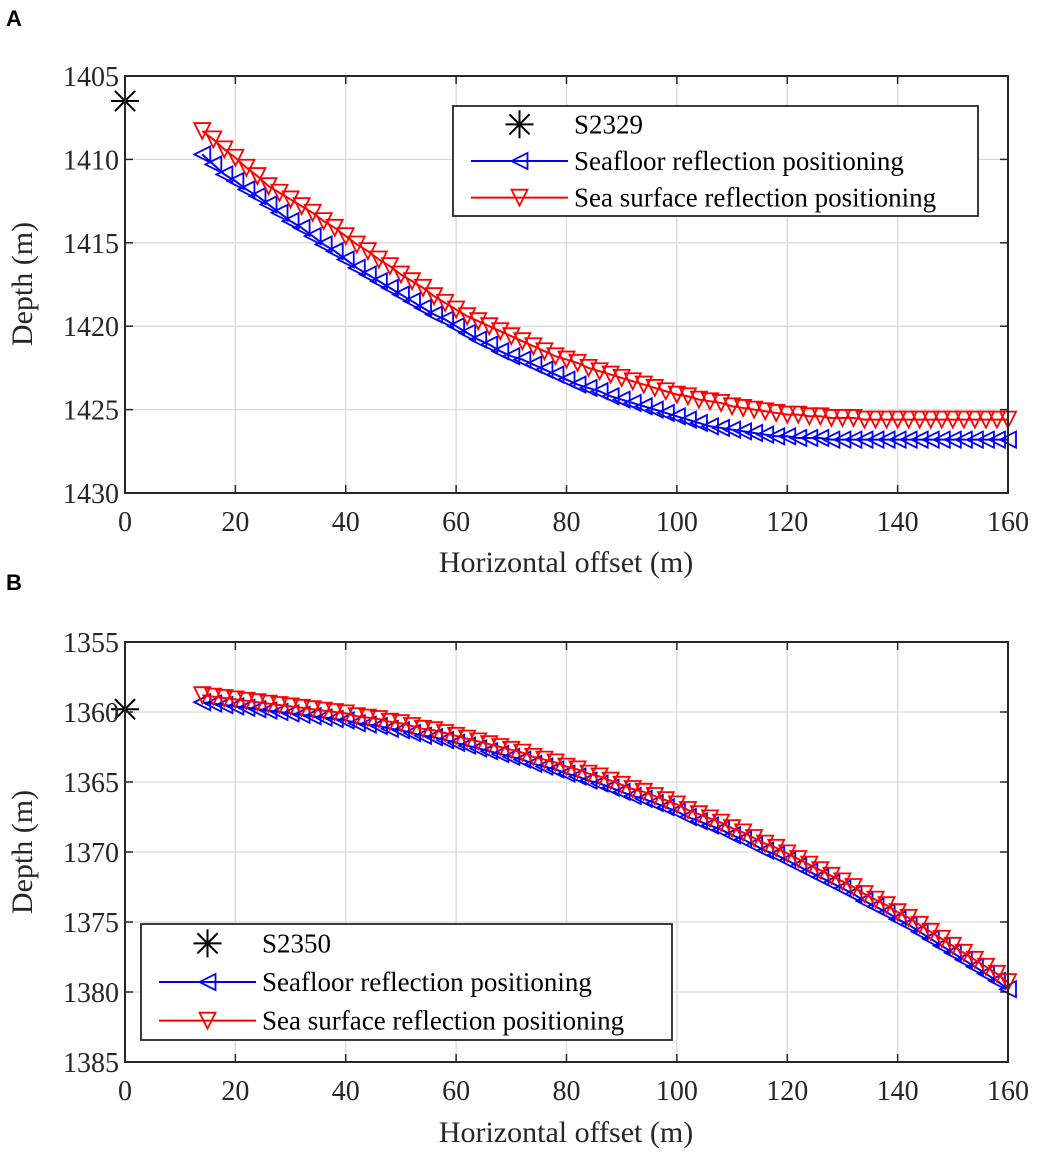  Describe the element at coordinates (125, 522) in the screenshot. I see `panel-a-x-tick-label: 0` at that location.